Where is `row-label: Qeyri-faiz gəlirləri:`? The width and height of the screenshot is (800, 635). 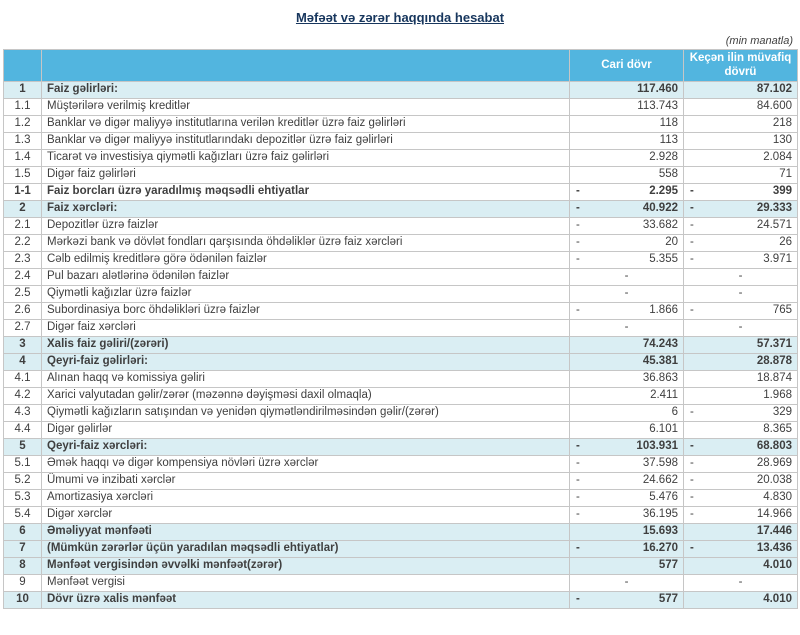
row-label: Qeyri-faiz gəlirləri: is located at coordinates (305, 362).